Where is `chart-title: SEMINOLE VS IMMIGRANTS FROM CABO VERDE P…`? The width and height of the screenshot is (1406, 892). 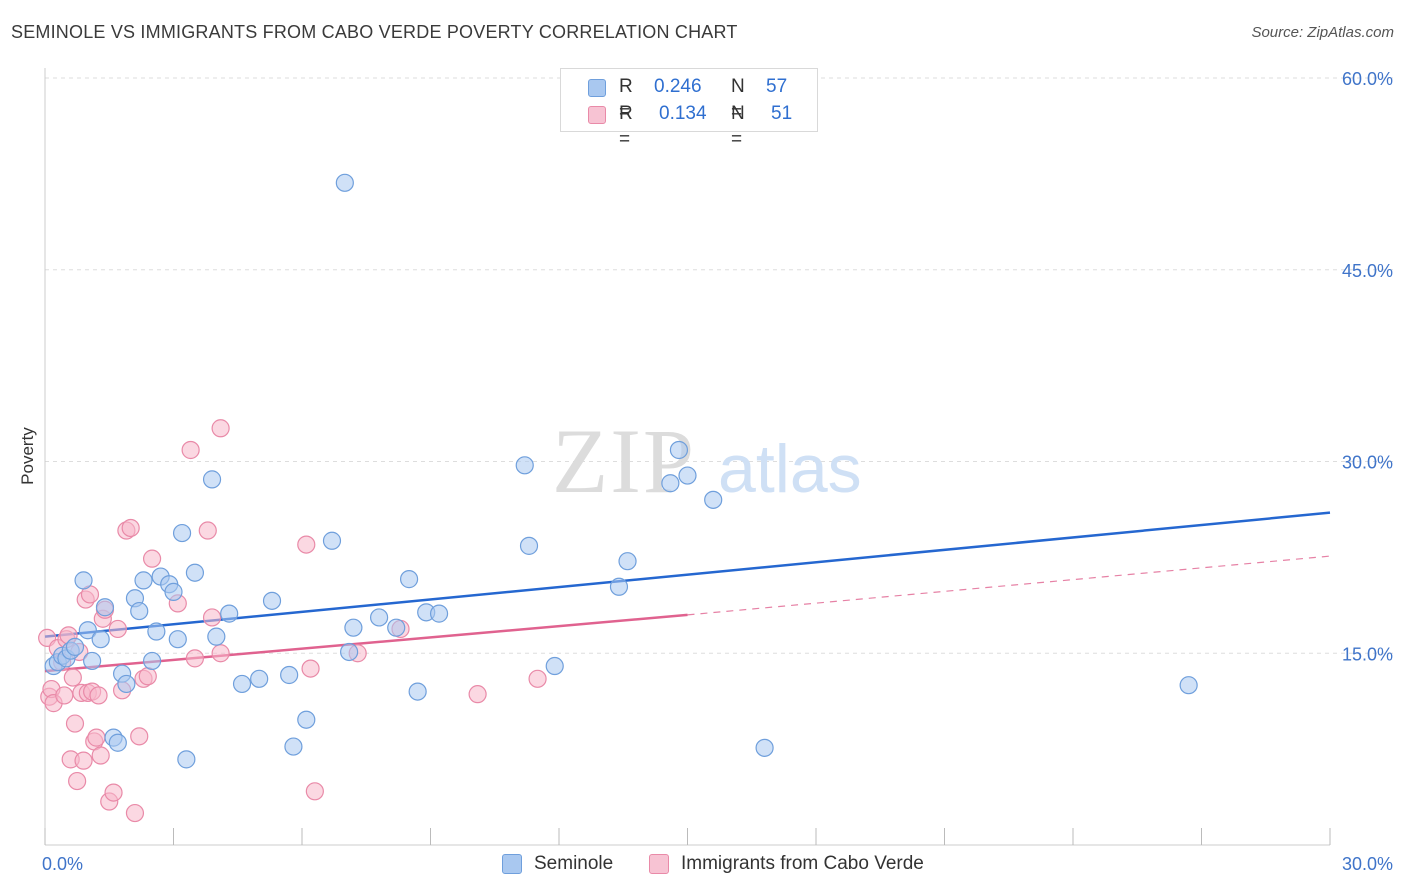 chart-title: SEMINOLE VS IMMIGRANTS FROM CABO VERDE P… is located at coordinates (374, 32).